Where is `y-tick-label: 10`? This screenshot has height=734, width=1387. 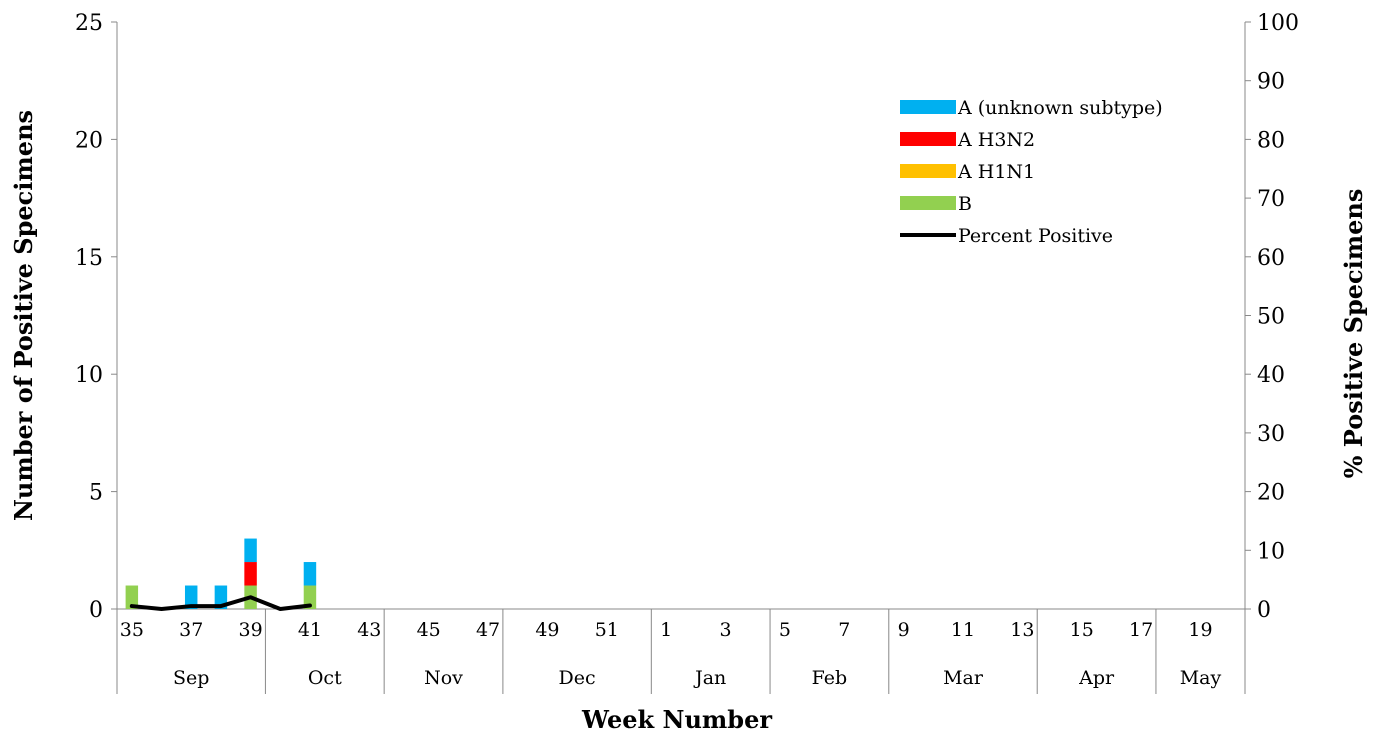 y-tick-label: 10 is located at coordinates (89, 375).